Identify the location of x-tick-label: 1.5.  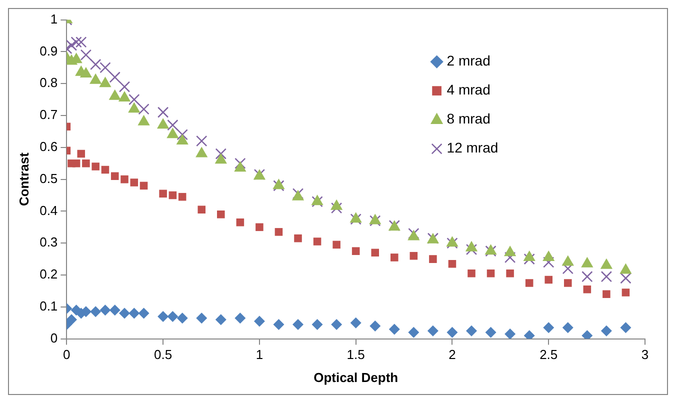
(355, 354).